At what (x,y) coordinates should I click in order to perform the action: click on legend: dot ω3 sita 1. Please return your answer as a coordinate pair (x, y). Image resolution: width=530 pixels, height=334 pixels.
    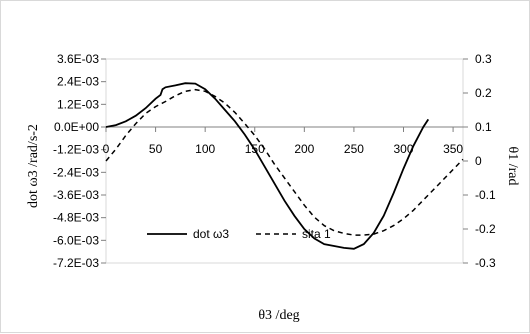
    Looking at the image, I should click on (239, 234).